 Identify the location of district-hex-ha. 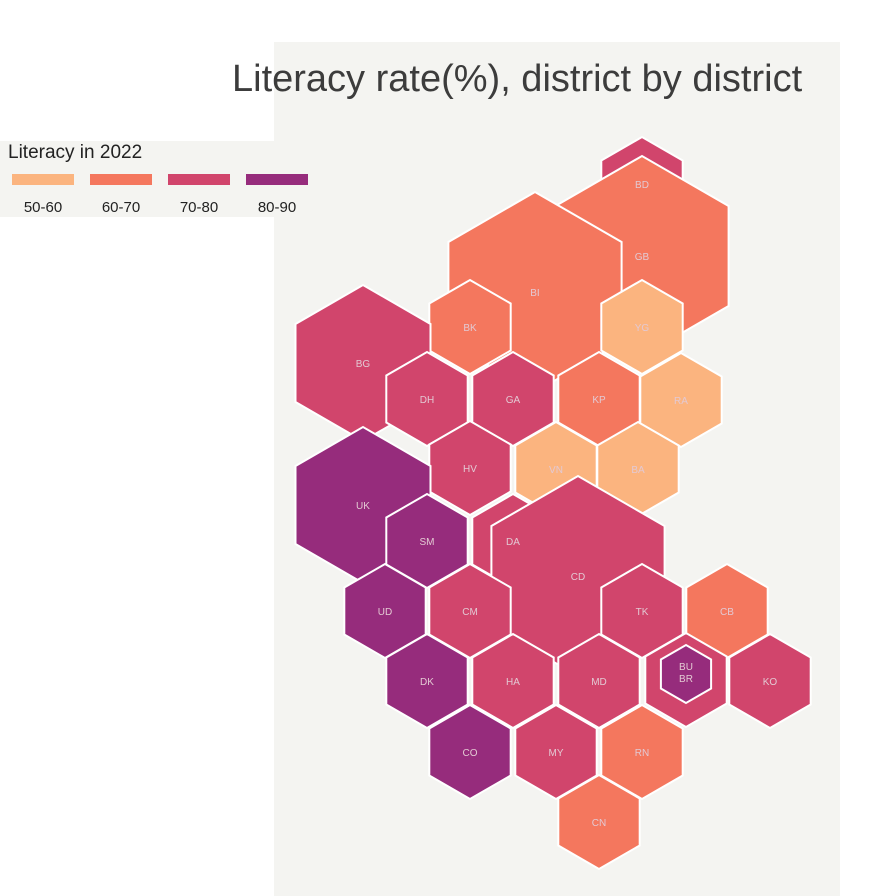
(513, 681).